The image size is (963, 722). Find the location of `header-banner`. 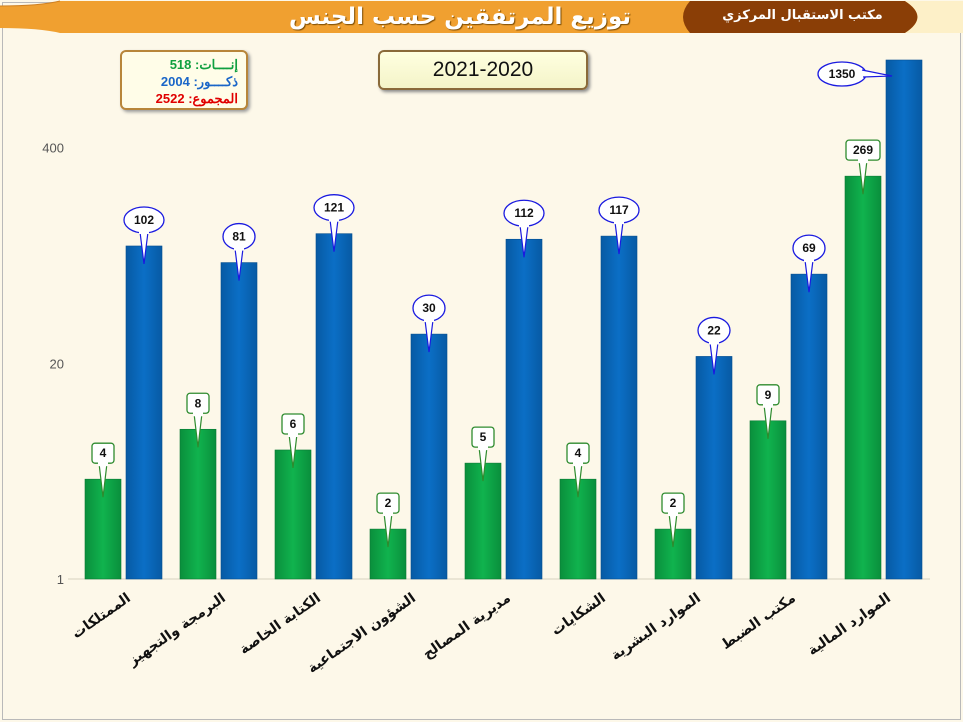

header-banner is located at coordinates (481, 16).